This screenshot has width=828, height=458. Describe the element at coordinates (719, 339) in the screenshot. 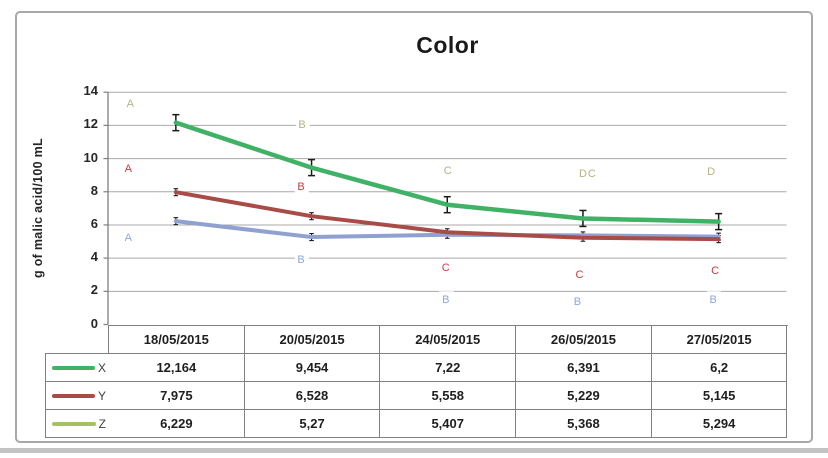

I see `date-header-cell: 27/05/2015` at that location.